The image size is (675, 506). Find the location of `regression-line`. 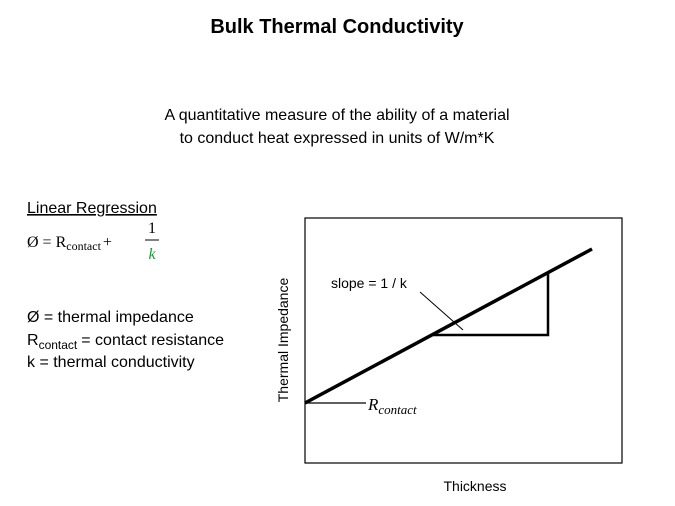

regression-line is located at coordinates (448, 326).